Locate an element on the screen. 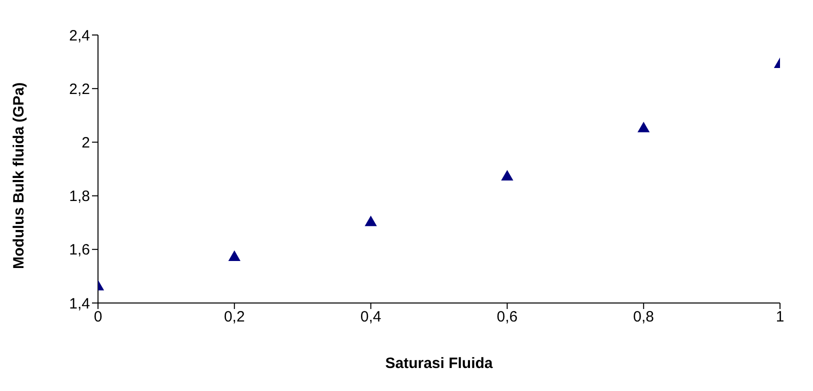 This screenshot has height=391, width=813. x-tick-label: 1 is located at coordinates (780, 317).